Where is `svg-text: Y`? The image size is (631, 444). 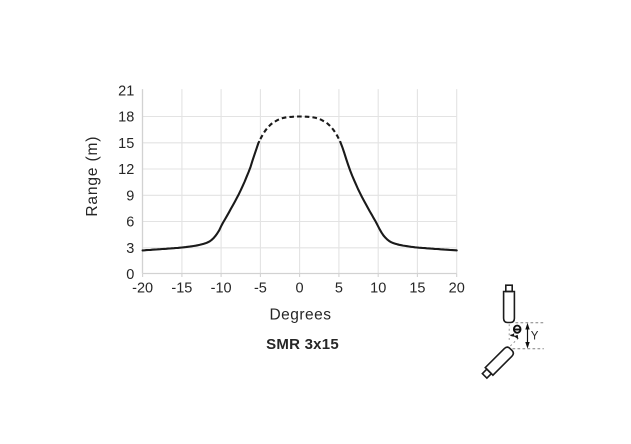
svg-text: Y is located at coordinates (535, 336).